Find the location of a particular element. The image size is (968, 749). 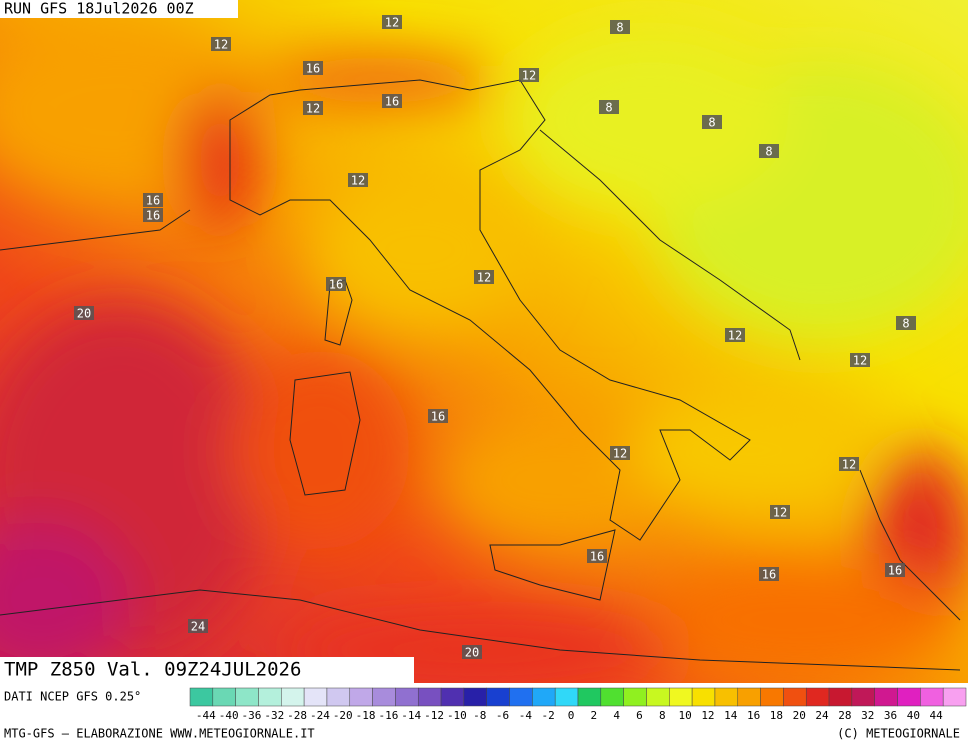

title-box is located at coordinates (207, 670).